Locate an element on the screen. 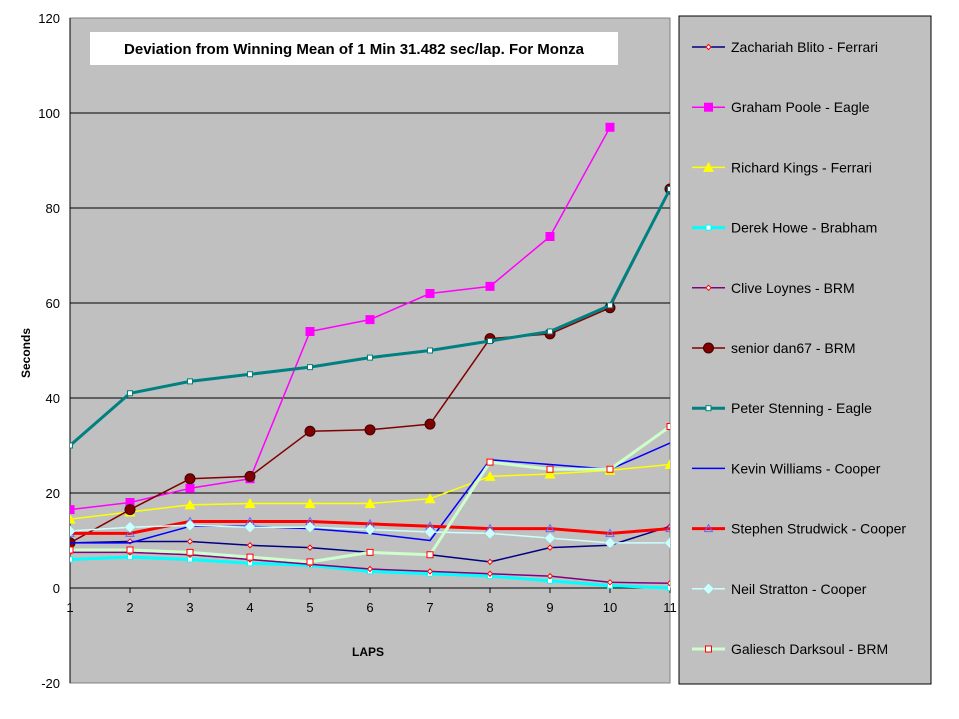 This screenshot has height=719, width=959. legend-label: Galiesch Darksoul - BRM is located at coordinates (809, 649).